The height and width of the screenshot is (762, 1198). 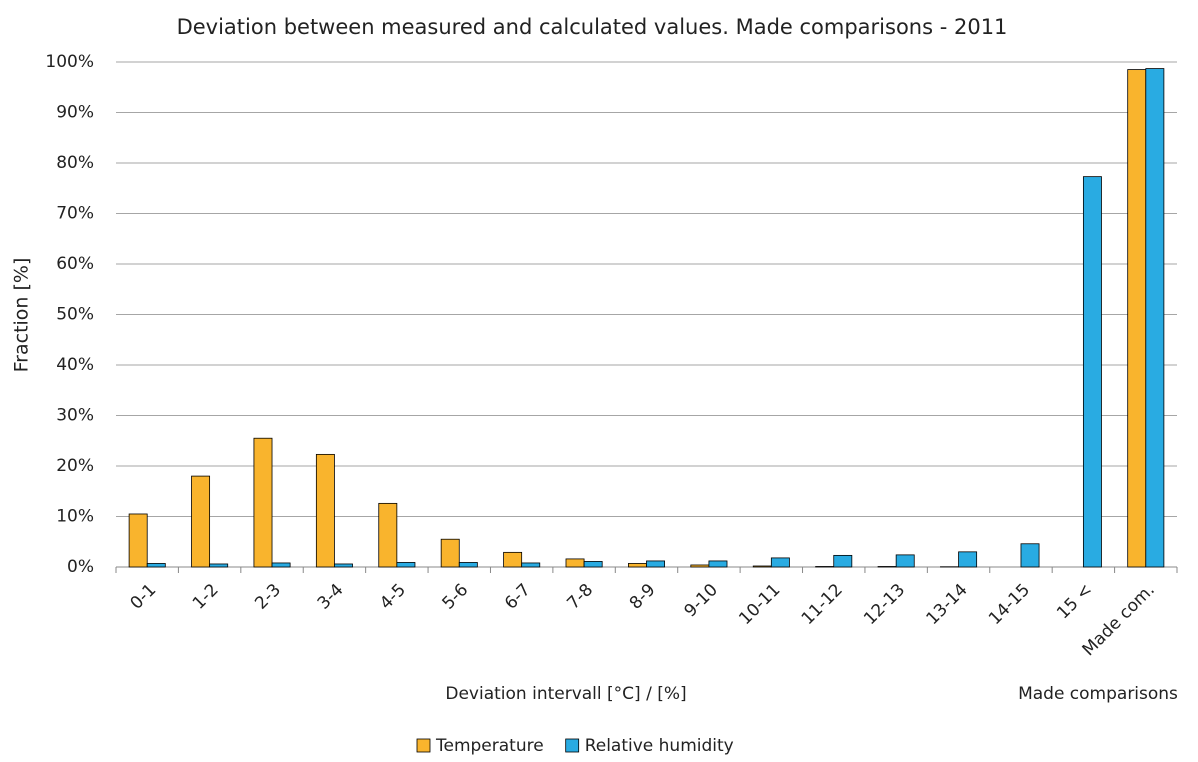 I want to click on y-tick-label: 60%, so click(x=75, y=264).